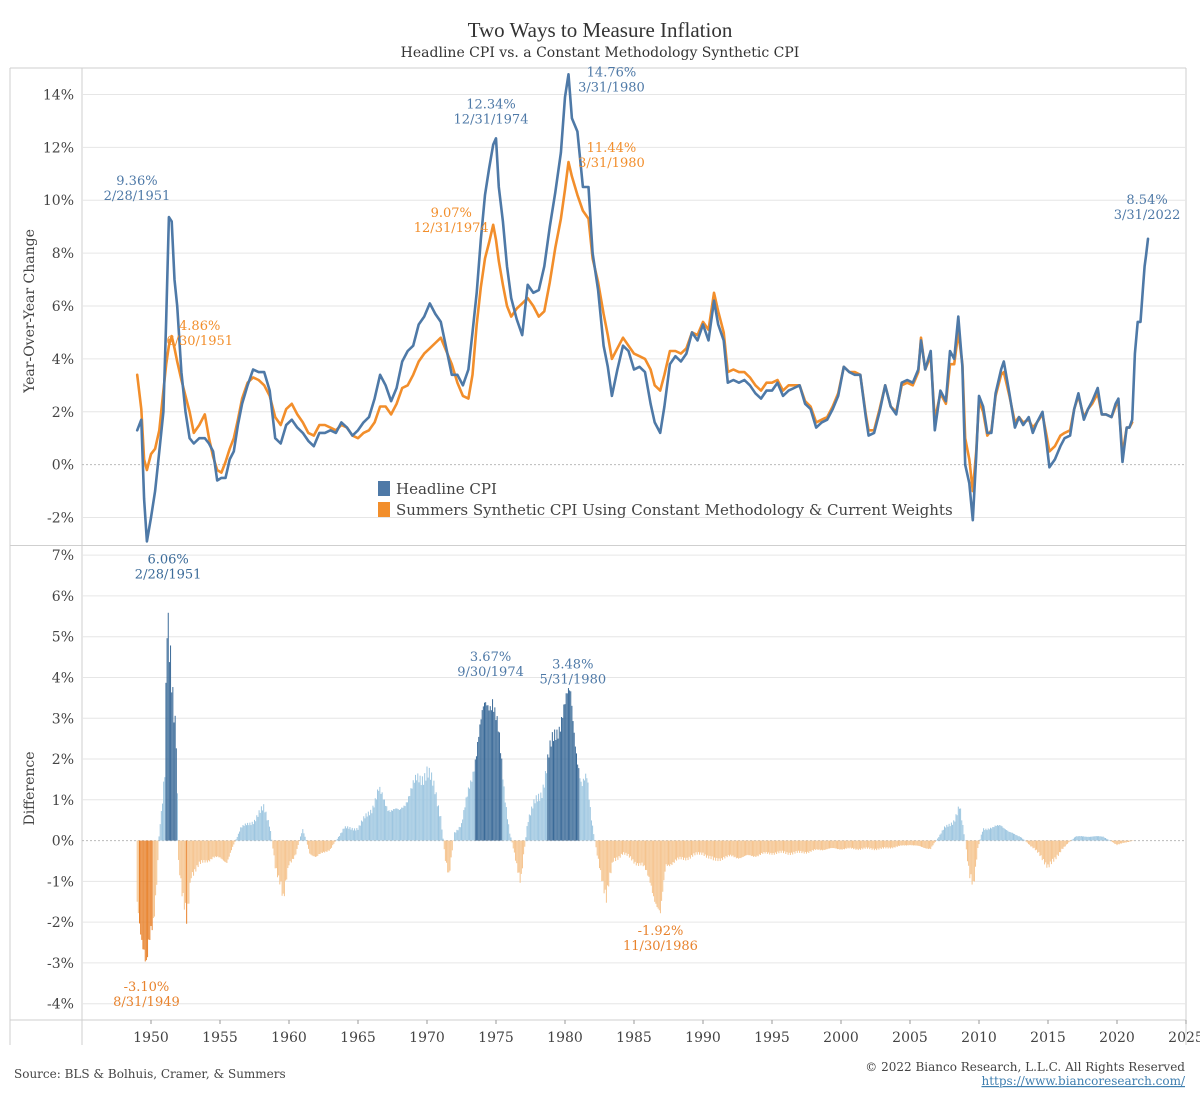 The height and width of the screenshot is (1100, 1200). Describe the element at coordinates (58, 201) in the screenshot. I see `top-y-tick-label: 10%` at that location.